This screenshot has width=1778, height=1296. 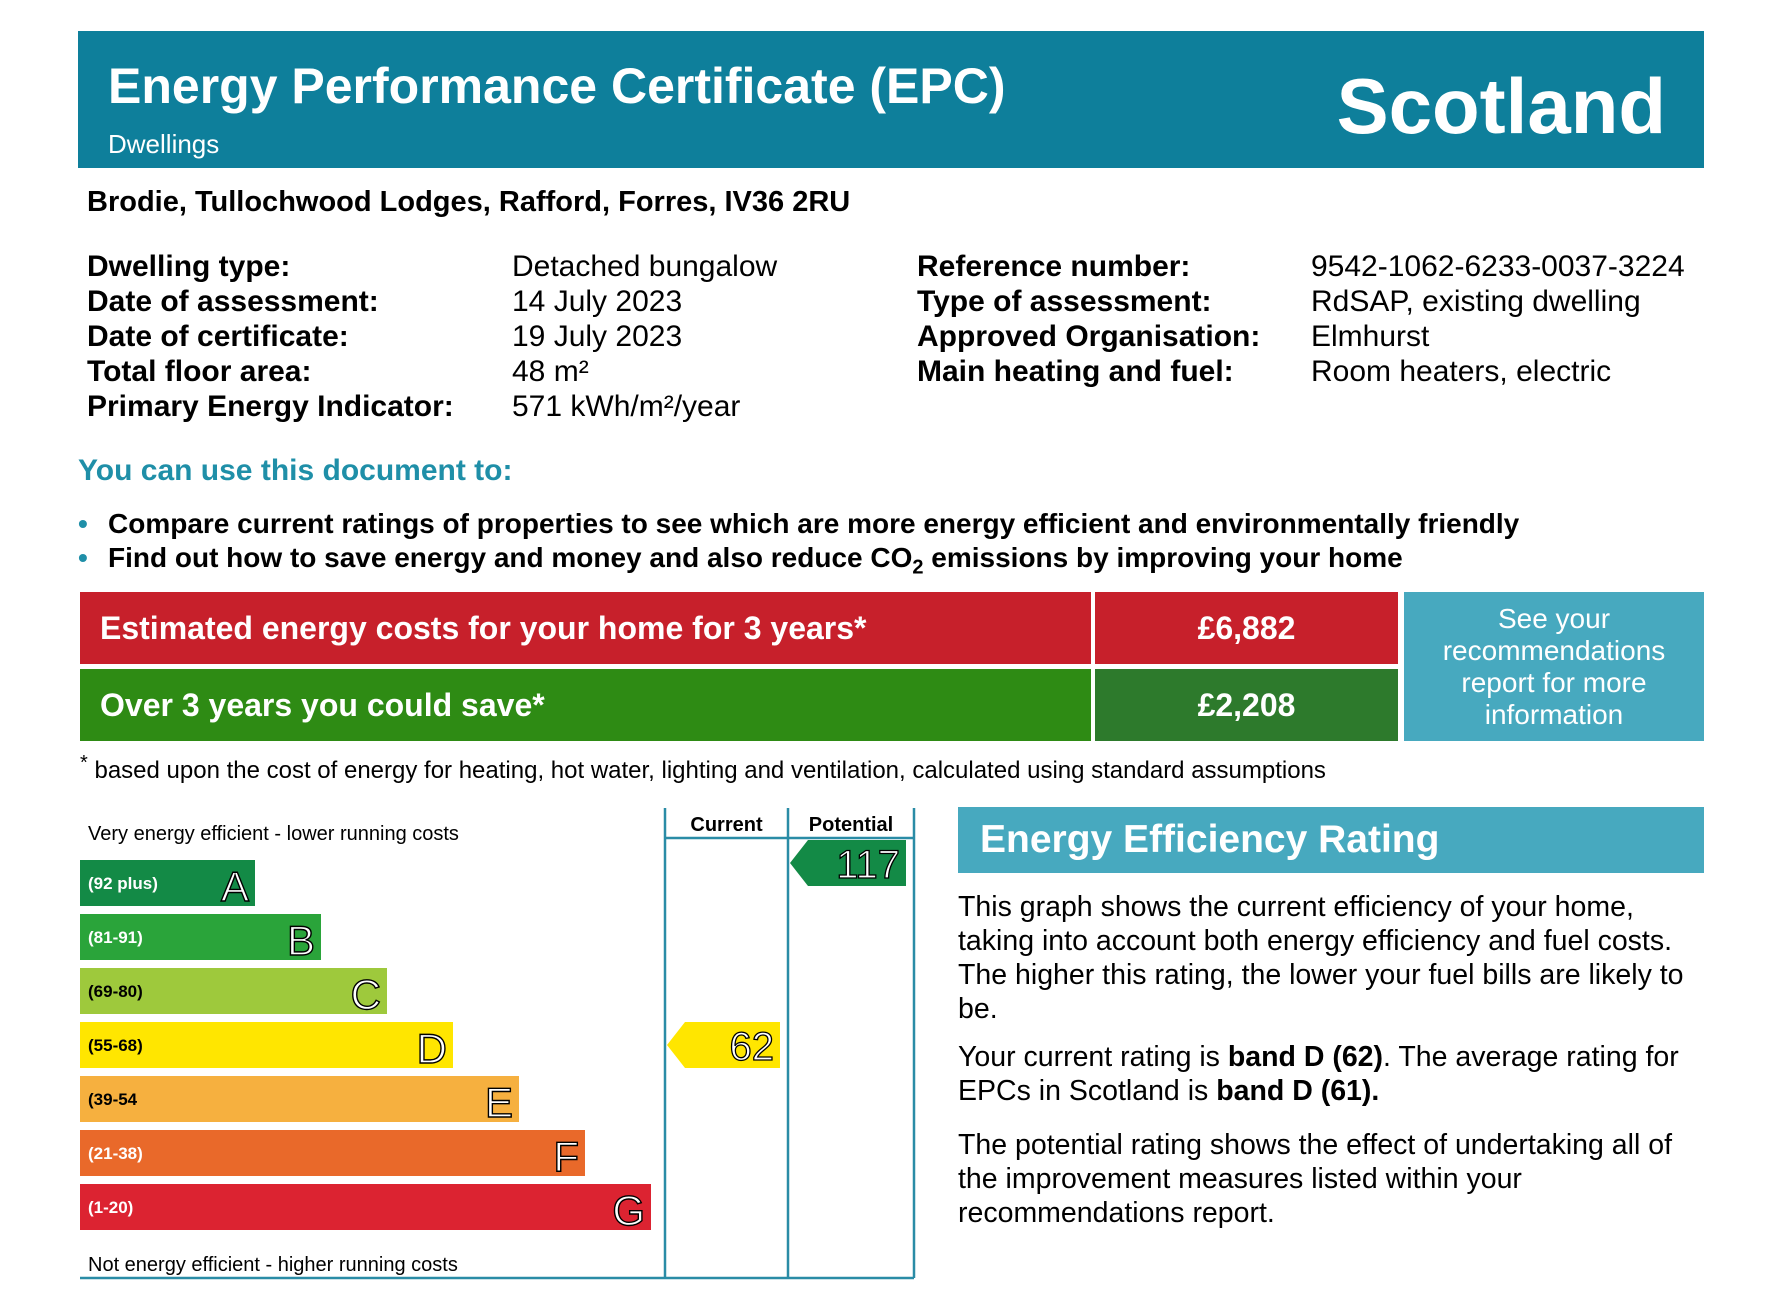 I want to click on band-bar-e, so click(x=299, y=1099).